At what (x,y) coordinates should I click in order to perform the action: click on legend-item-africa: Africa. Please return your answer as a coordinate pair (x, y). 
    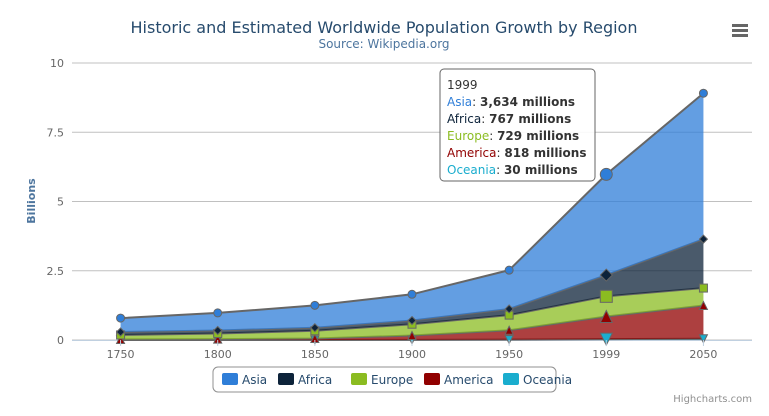
    Looking at the image, I should click on (305, 380).